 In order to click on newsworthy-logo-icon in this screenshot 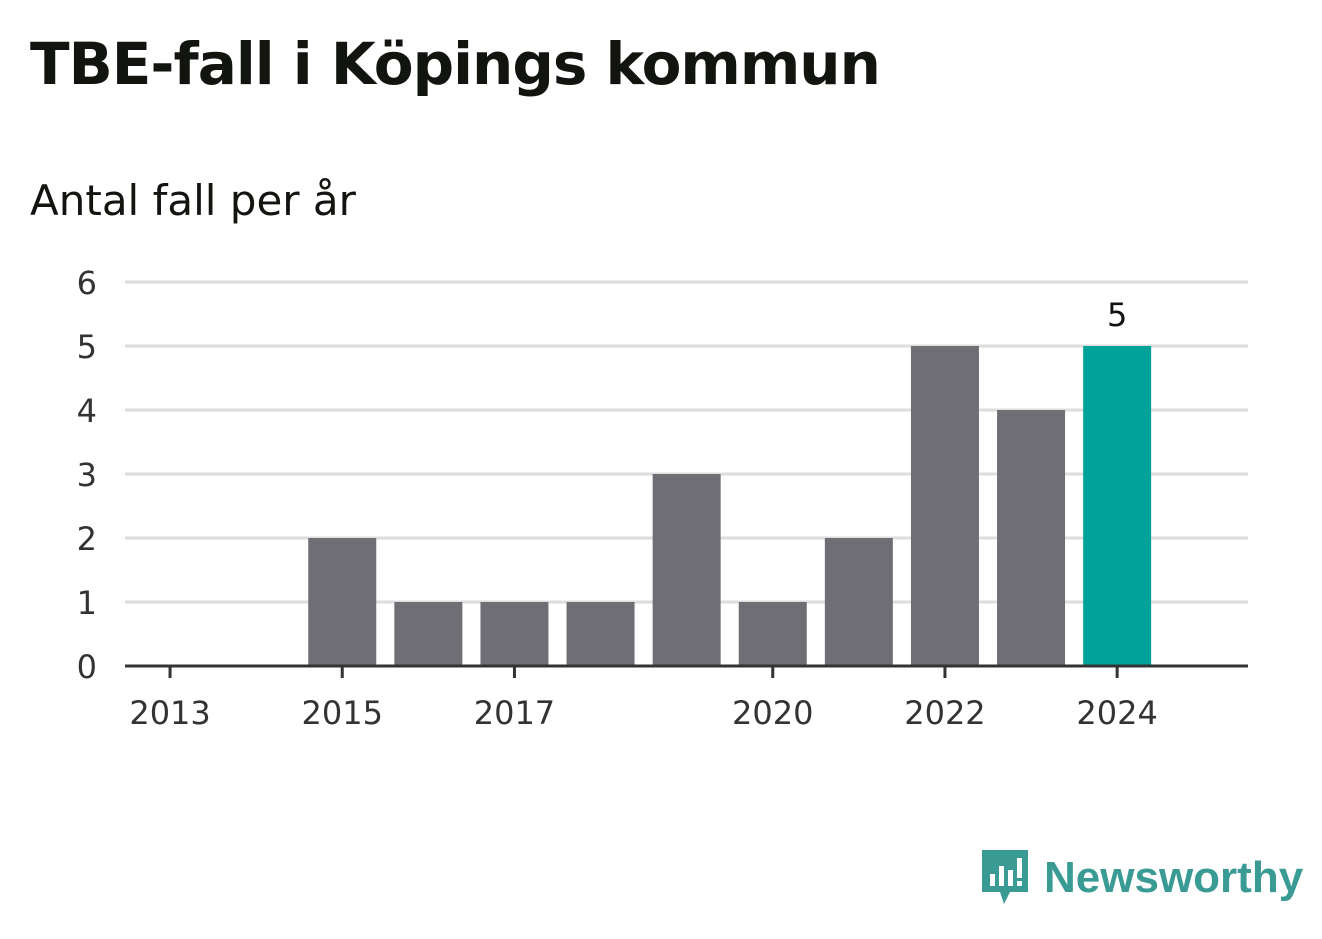, I will do `click(1005, 877)`.